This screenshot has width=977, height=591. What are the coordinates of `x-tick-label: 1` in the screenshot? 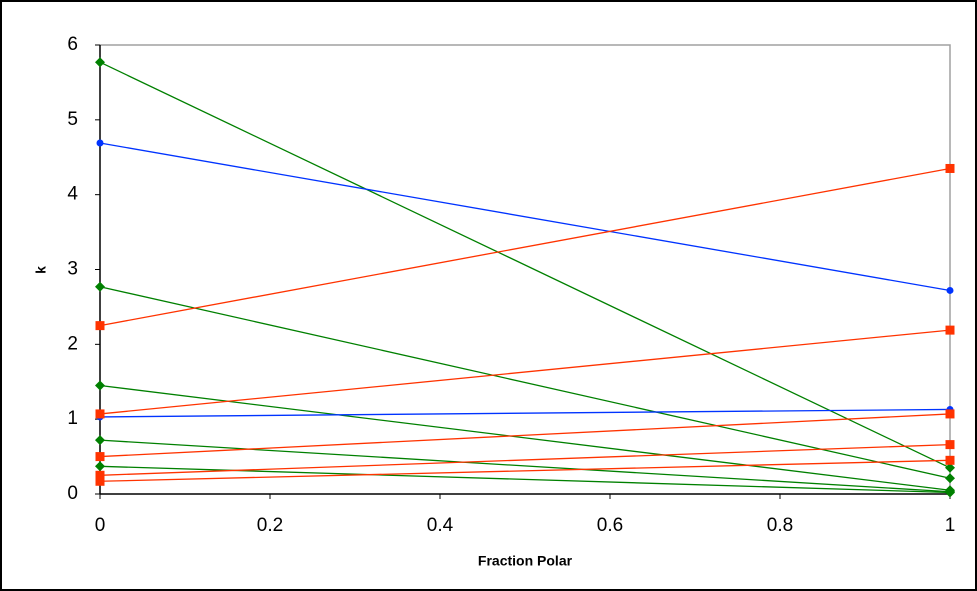 It's located at (950, 525).